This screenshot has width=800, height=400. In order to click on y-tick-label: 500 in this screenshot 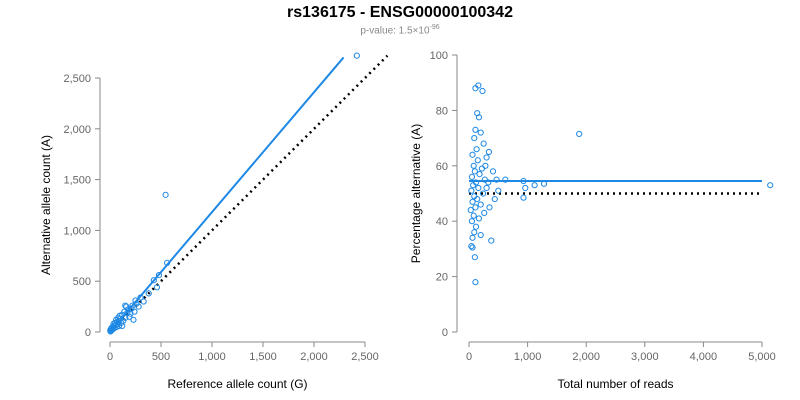, I will do `click(82, 282)`.